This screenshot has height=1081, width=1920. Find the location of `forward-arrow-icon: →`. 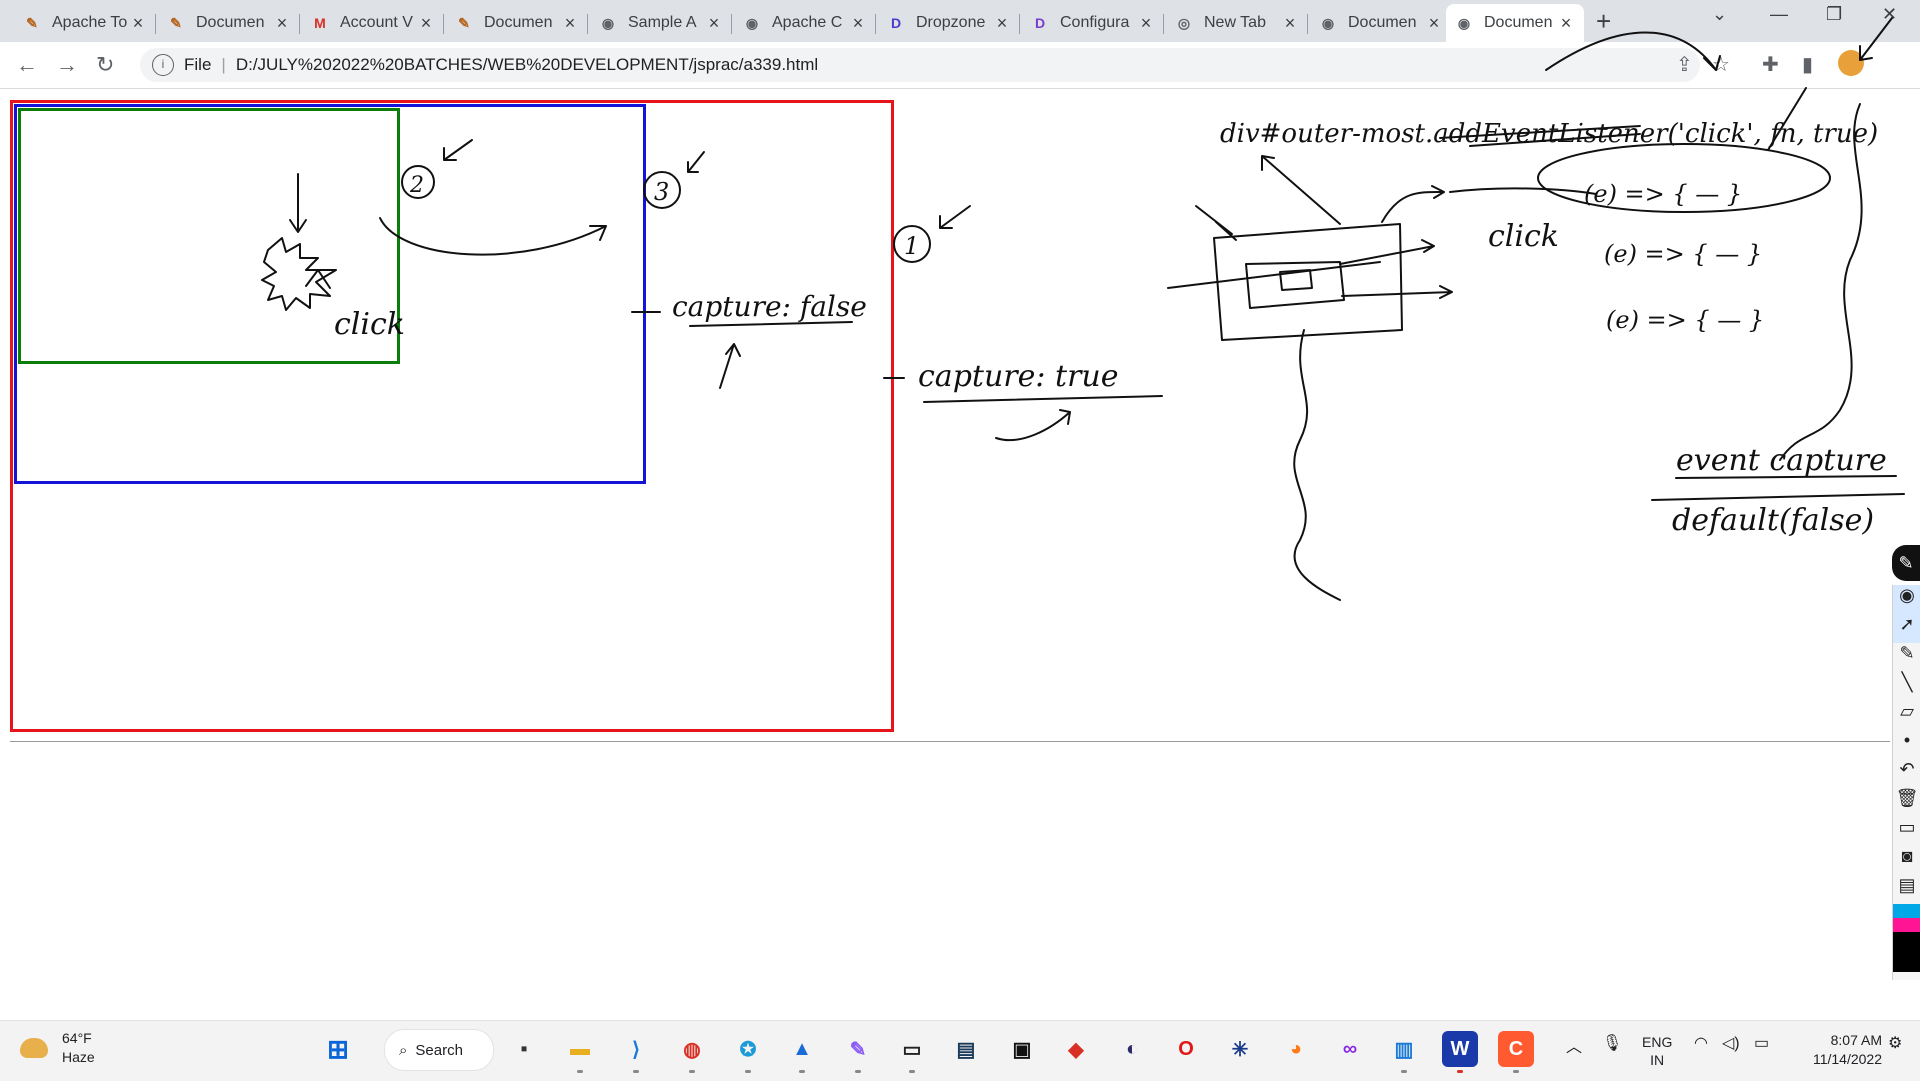

forward-arrow-icon: → is located at coordinates (67, 64).